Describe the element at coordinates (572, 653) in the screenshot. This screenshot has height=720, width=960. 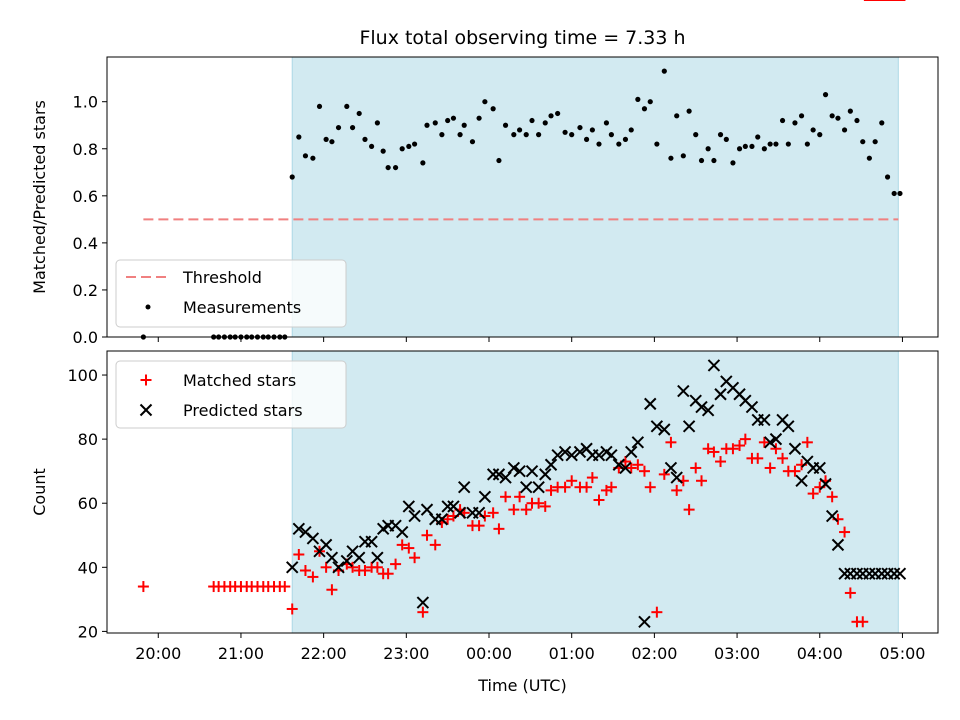
I see `x-tick-label: 01:00` at that location.